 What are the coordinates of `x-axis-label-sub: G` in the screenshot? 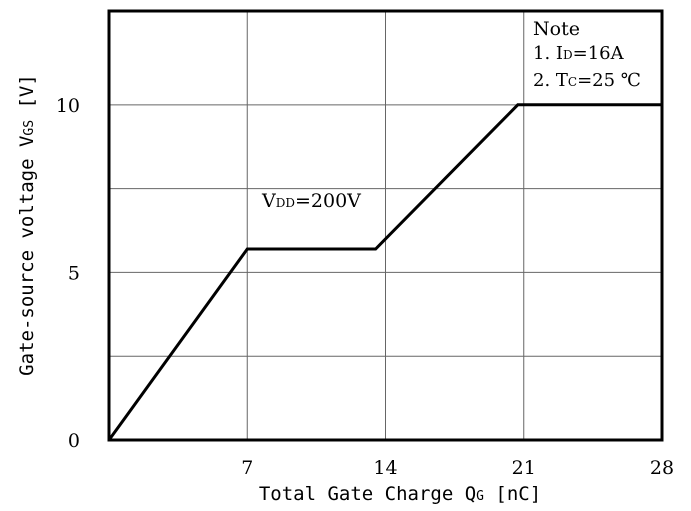 It's located at (480, 496).